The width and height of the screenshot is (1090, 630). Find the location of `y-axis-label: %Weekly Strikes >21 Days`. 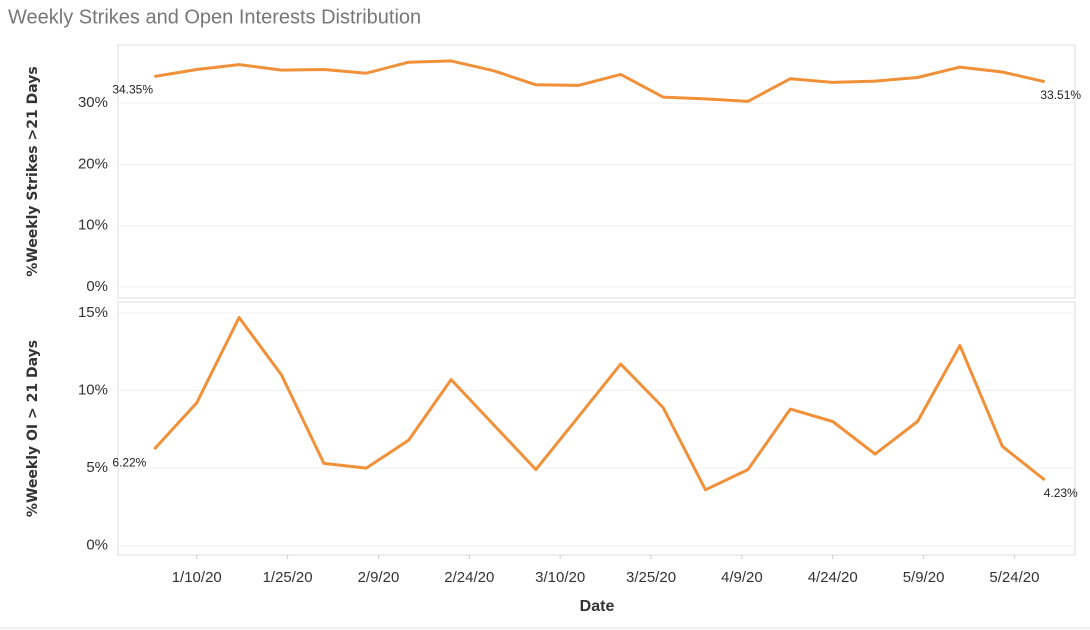

y-axis-label: %Weekly Strikes >21 Days is located at coordinates (33, 171).